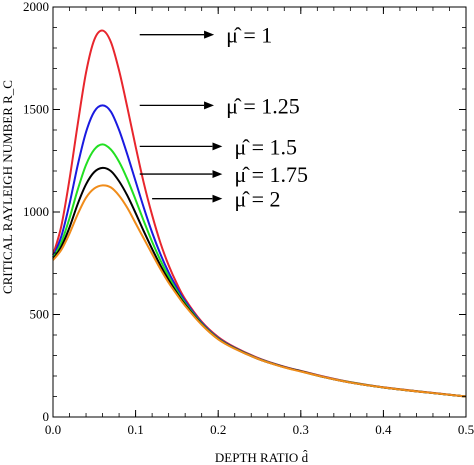 This screenshot has height=465, width=474. Describe the element at coordinates (53, 429) in the screenshot. I see `x-tick-label: 0.0` at that location.